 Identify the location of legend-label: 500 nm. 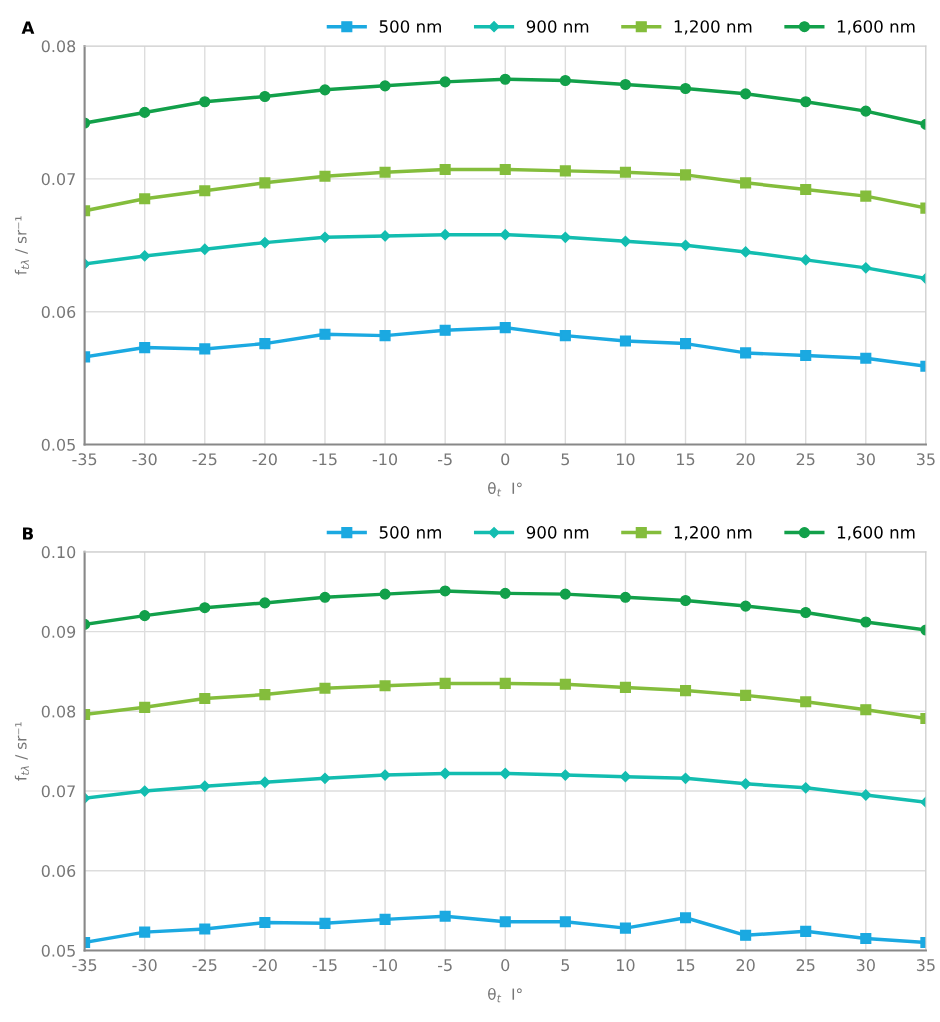
(410, 532).